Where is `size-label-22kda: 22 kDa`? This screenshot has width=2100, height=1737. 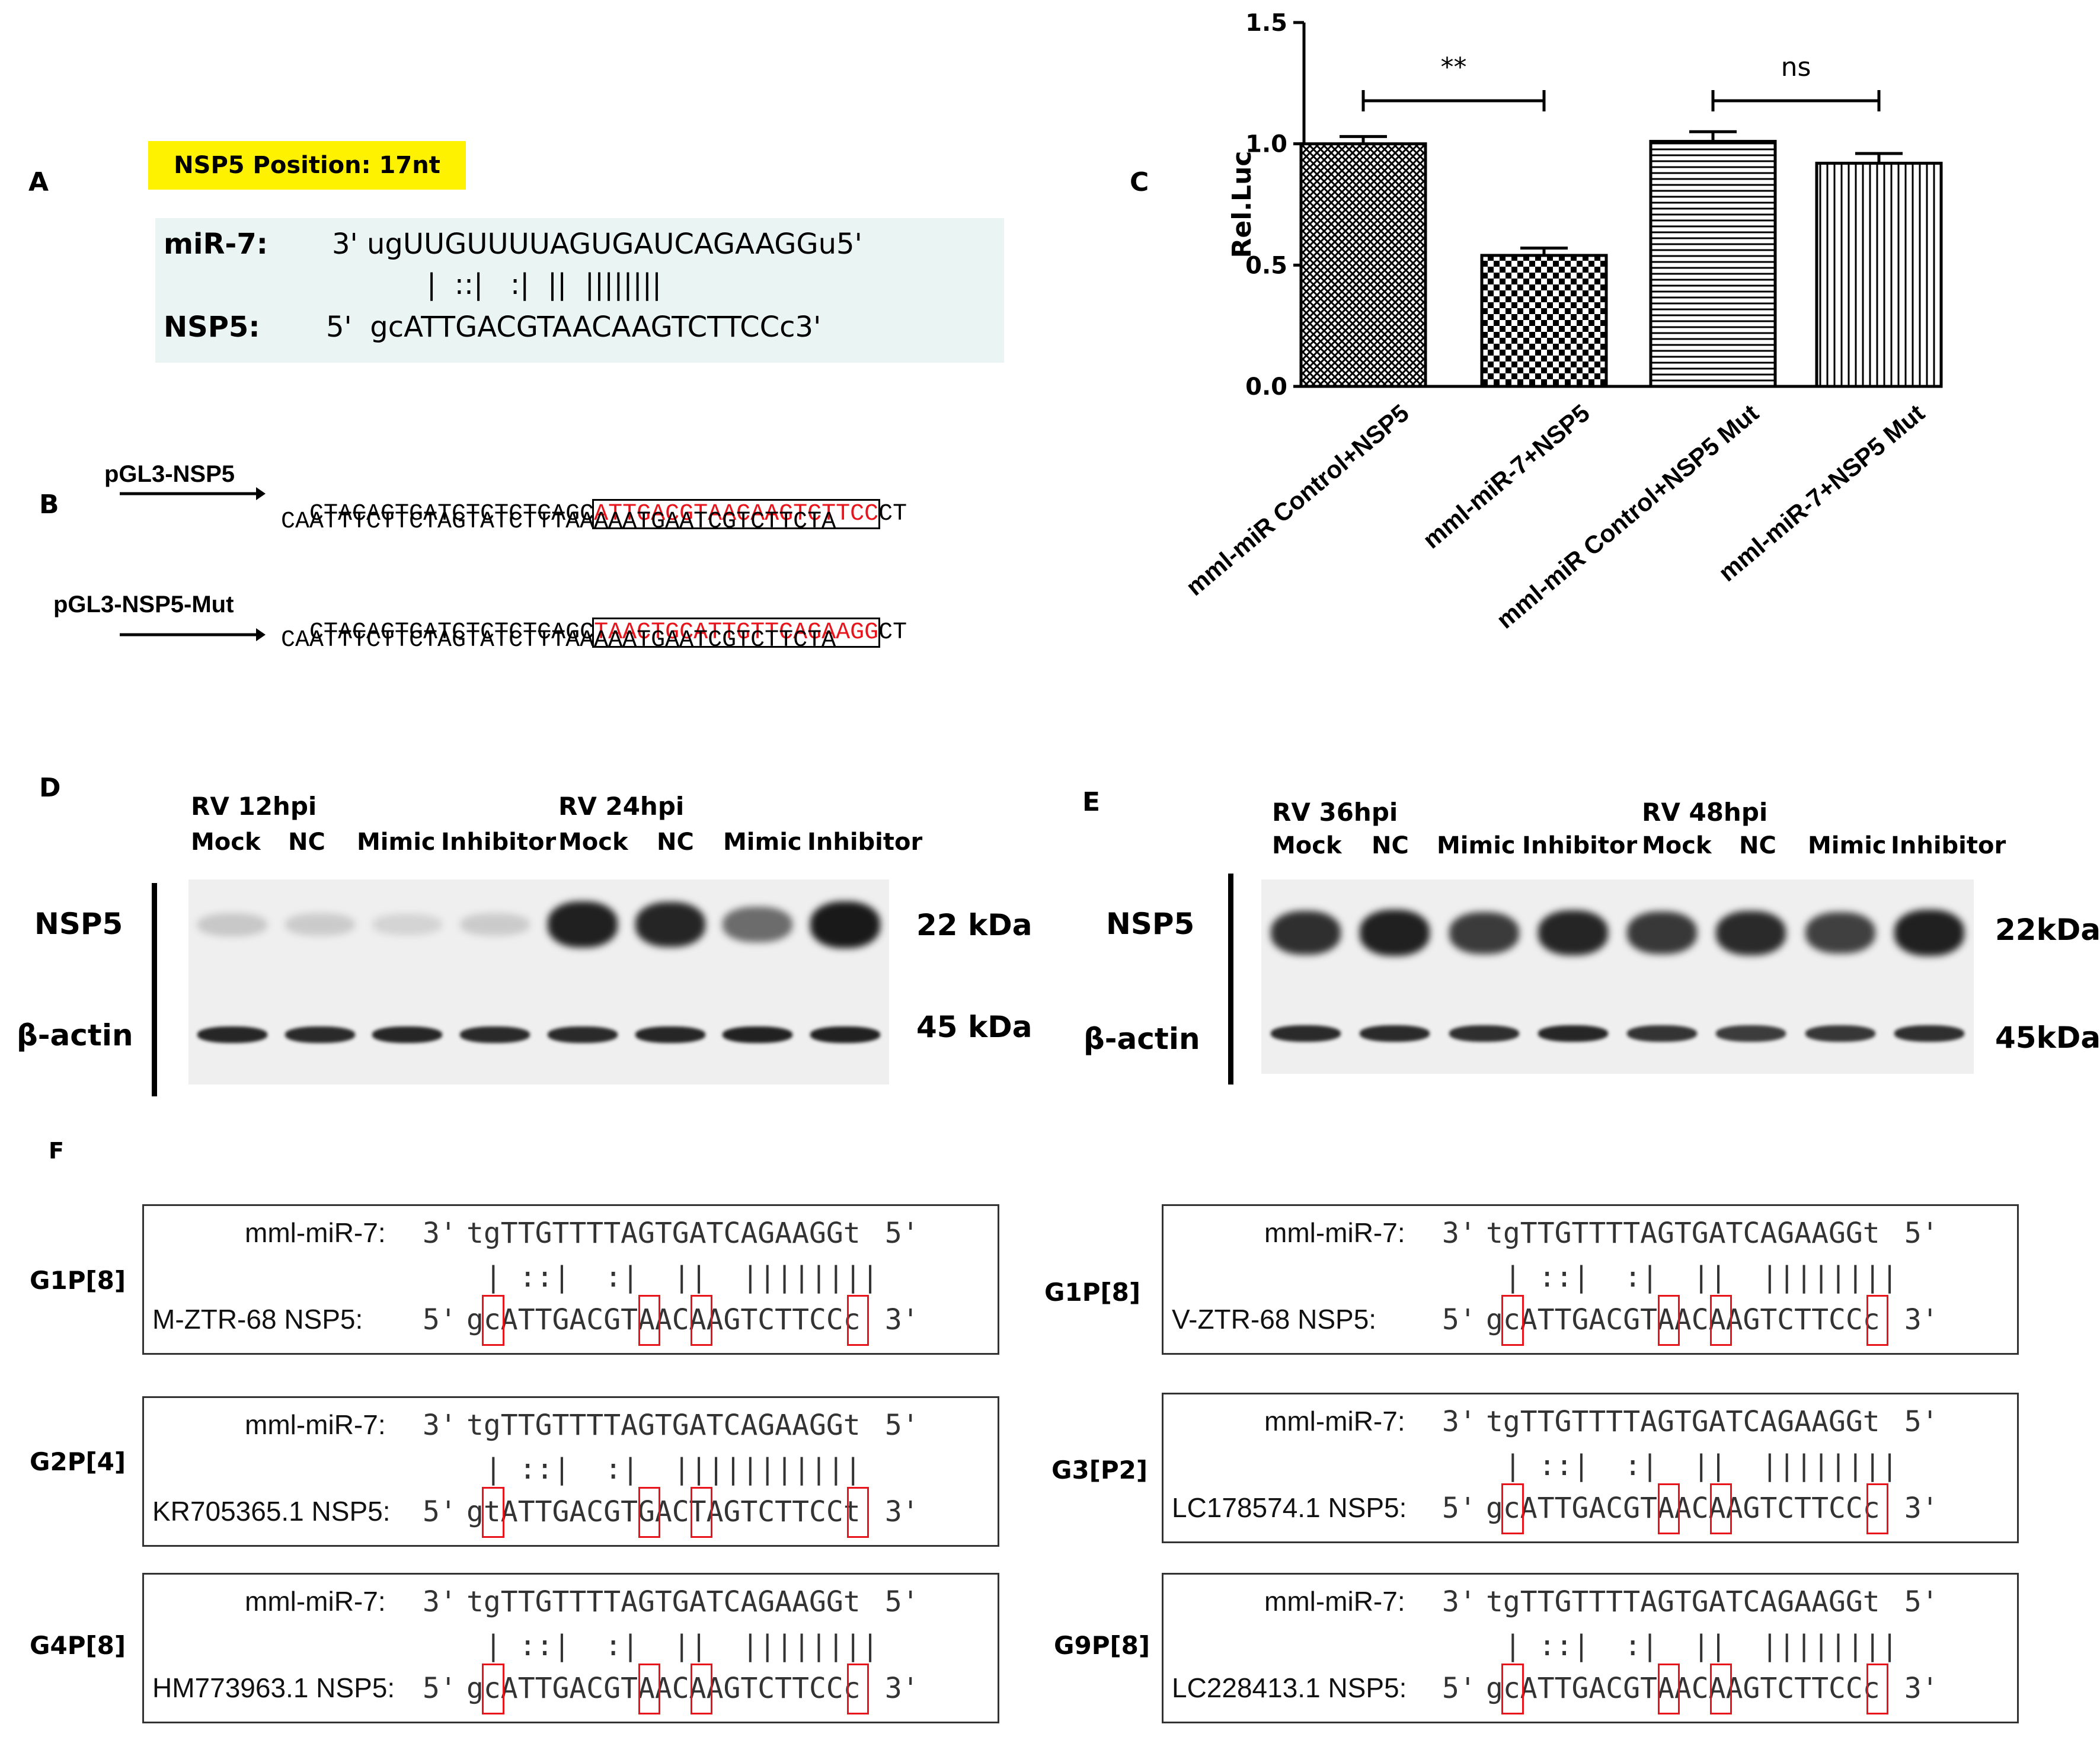 size-label-22kda: 22 kDa is located at coordinates (974, 925).